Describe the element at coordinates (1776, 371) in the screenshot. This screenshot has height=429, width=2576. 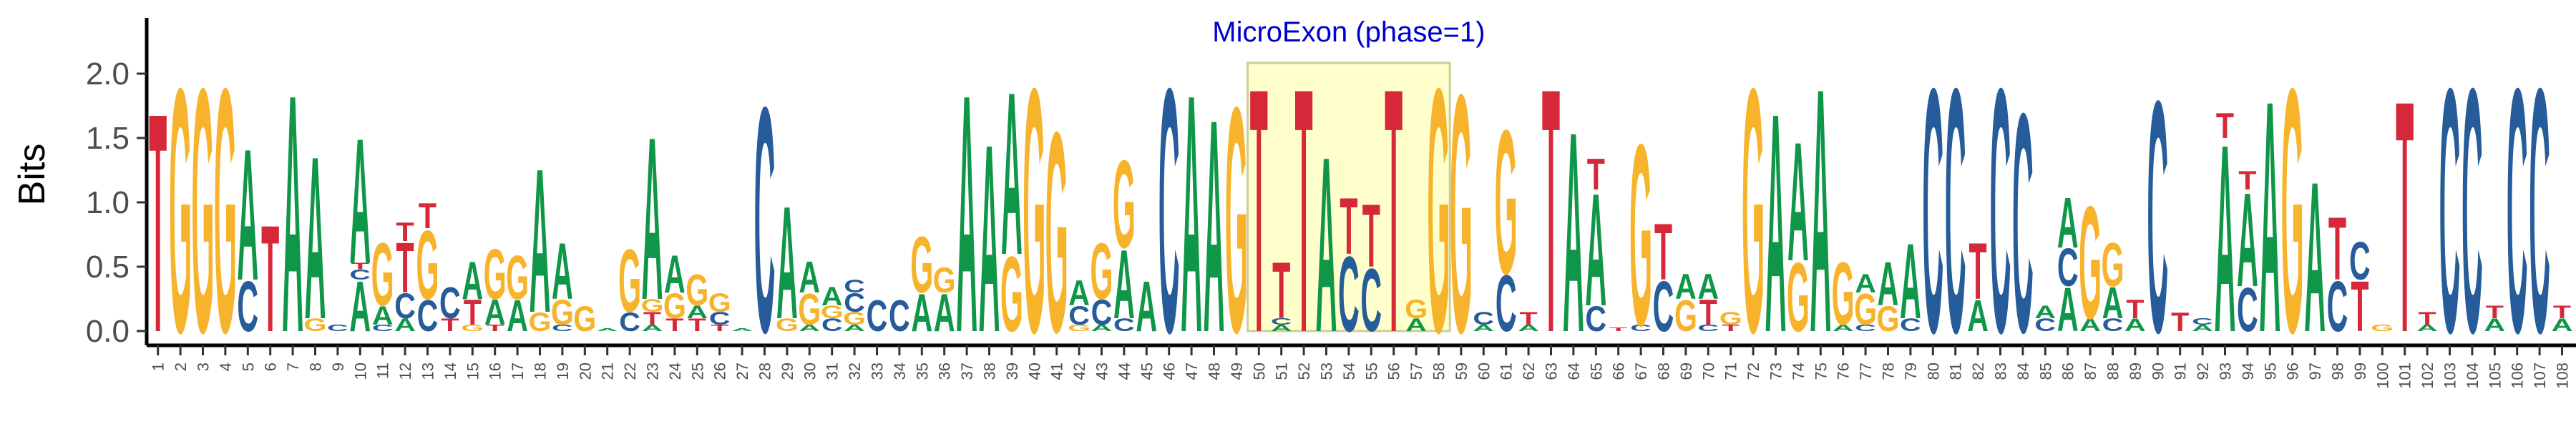
I see `x-tick-label: 73` at that location.